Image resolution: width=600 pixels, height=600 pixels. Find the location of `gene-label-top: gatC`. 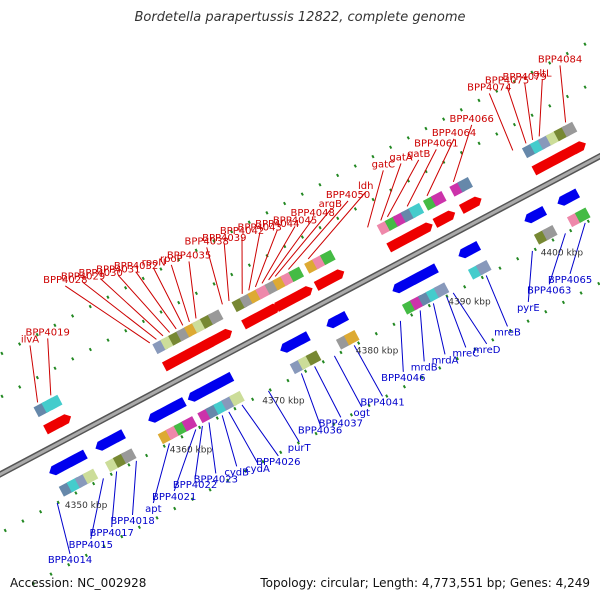

gene-label-top: gatC is located at coordinates (383, 164).